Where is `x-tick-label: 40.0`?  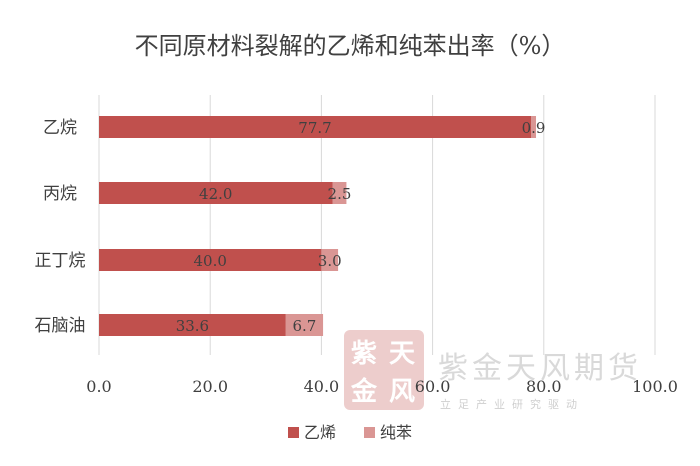
x-tick-label: 40.0 is located at coordinates (322, 386).